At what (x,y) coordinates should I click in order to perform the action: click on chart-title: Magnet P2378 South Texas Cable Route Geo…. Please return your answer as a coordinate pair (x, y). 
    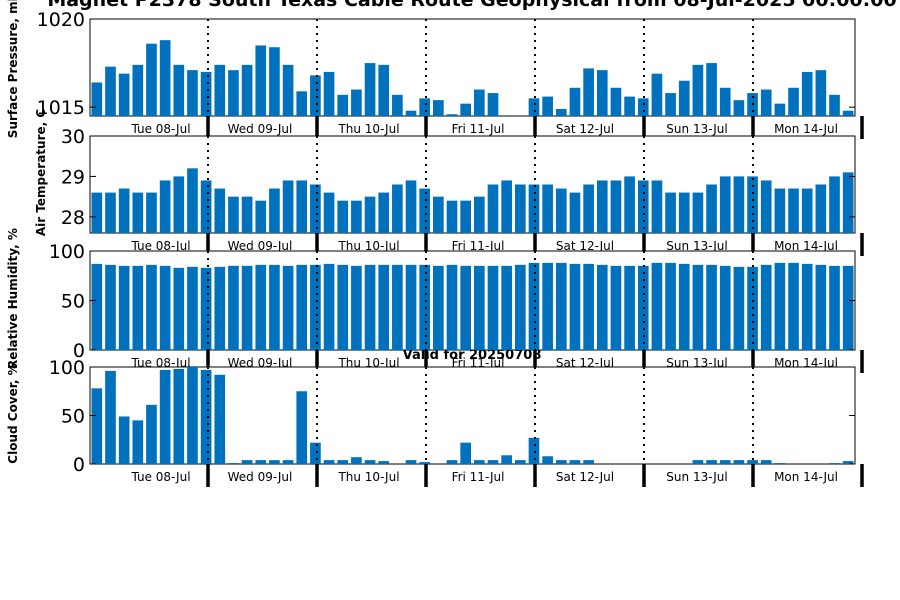
    Looking at the image, I should click on (471, 5).